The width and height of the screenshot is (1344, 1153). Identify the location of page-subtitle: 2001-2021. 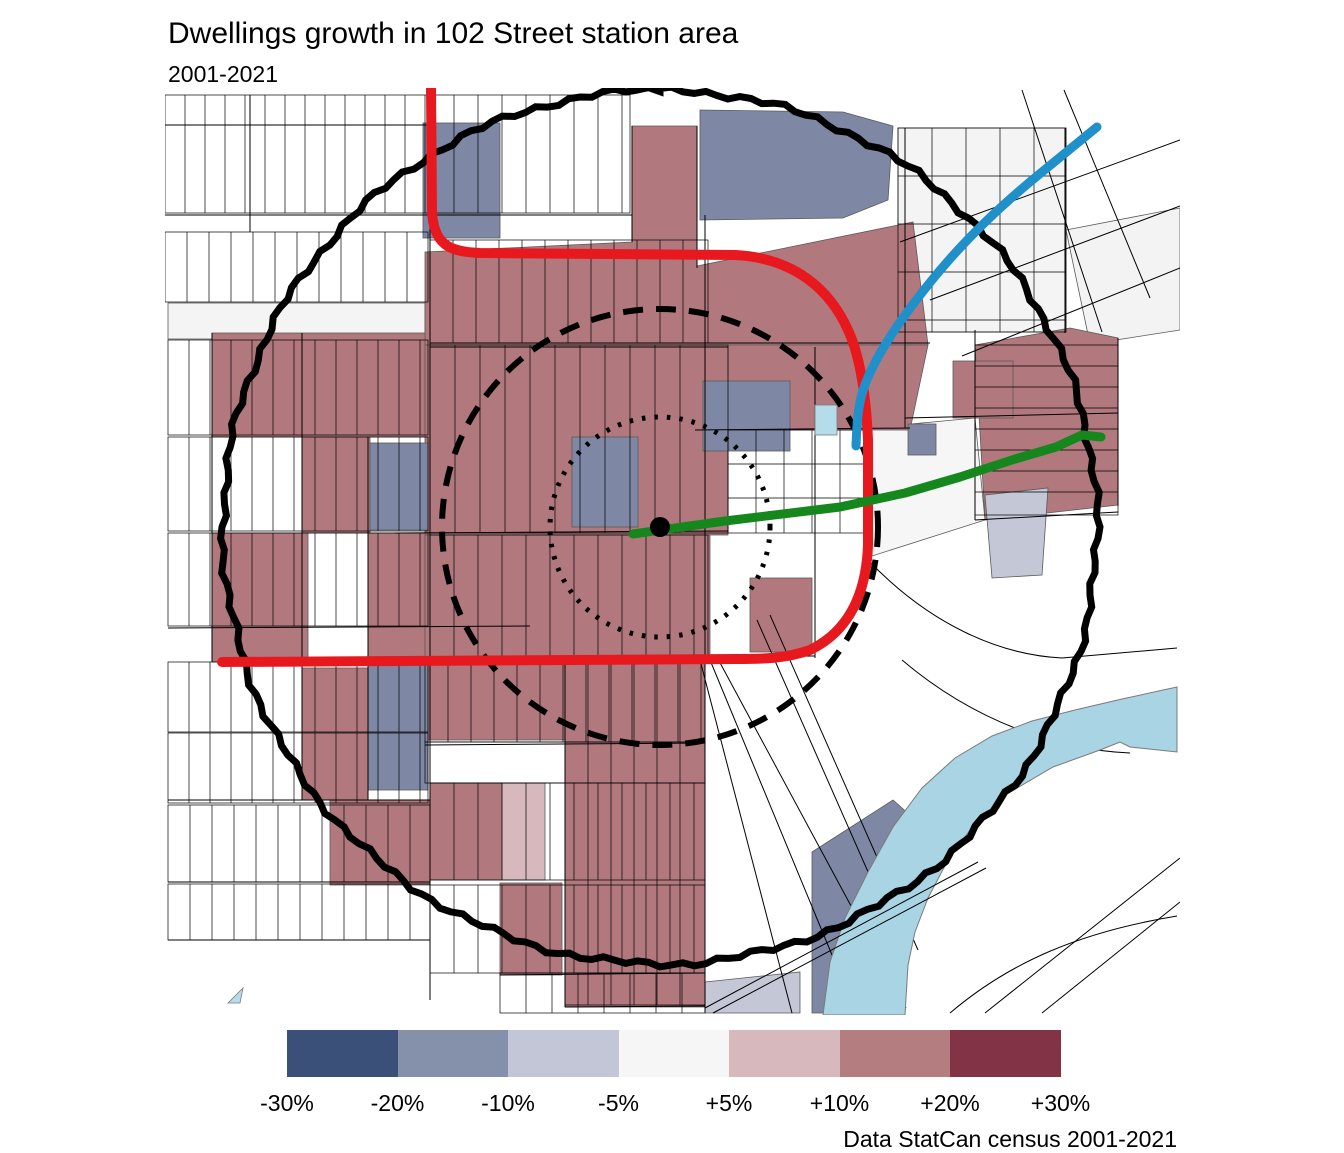
(223, 74).